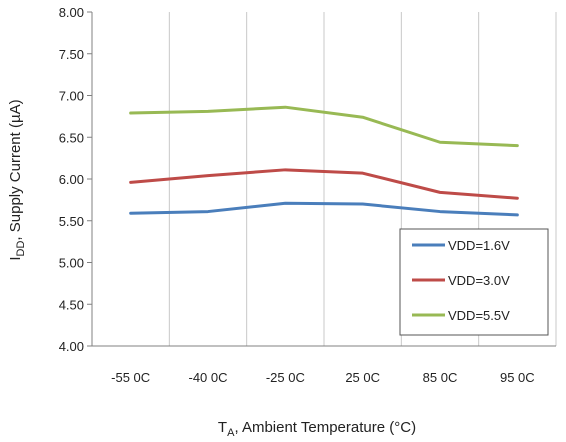 This screenshot has width=566, height=442. Describe the element at coordinates (71, 12) in the screenshot. I see `y-tick-label: 8.00` at that location.